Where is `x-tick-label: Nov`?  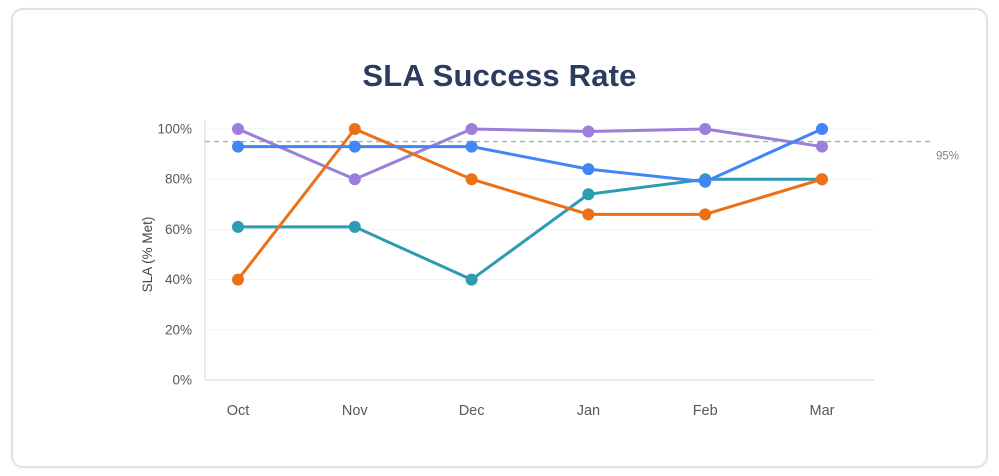
x-tick-label: Nov is located at coordinates (355, 411).